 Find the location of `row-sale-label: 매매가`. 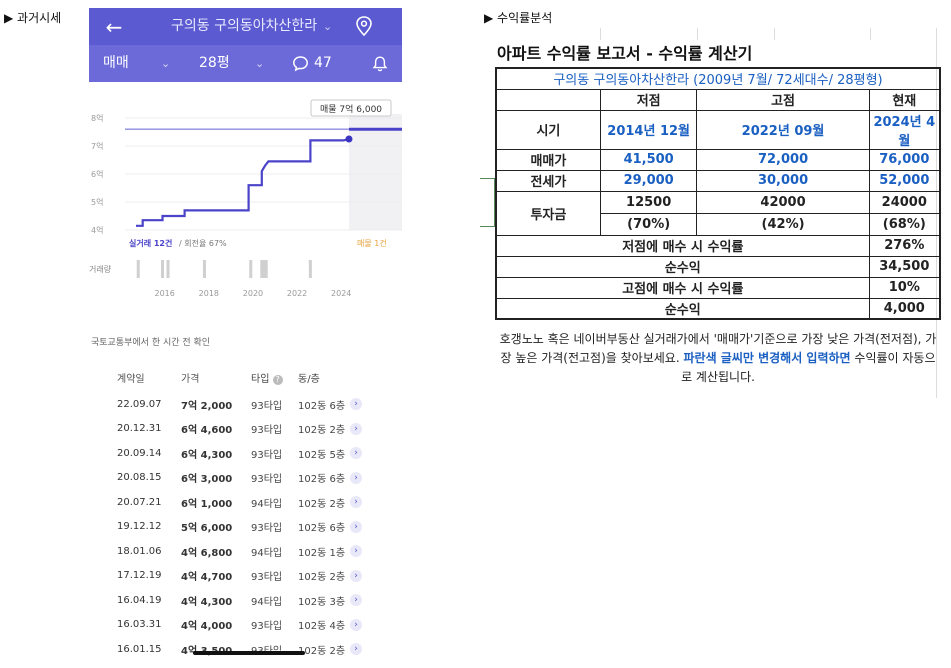

row-sale-label: 매매가 is located at coordinates (548, 159).